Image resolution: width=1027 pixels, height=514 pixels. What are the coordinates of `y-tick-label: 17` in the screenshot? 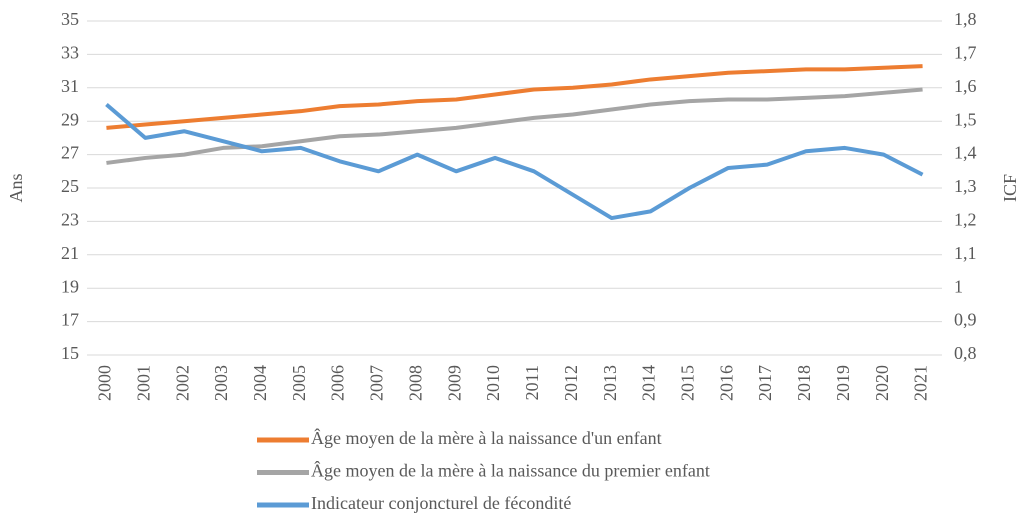 It's located at (70, 320).